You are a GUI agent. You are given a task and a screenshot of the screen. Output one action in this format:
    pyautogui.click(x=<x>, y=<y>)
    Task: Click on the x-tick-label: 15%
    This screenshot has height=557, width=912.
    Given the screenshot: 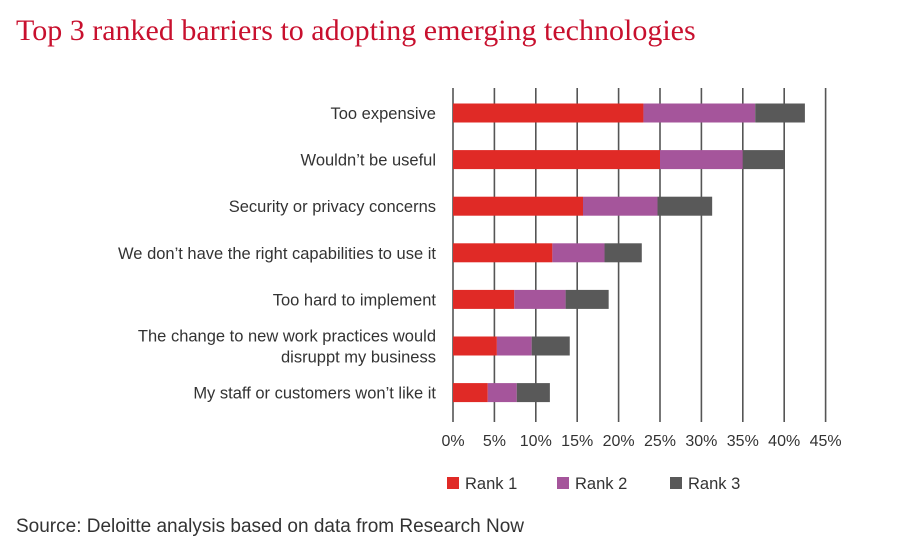 What is the action you would take?
    pyautogui.click(x=577, y=441)
    